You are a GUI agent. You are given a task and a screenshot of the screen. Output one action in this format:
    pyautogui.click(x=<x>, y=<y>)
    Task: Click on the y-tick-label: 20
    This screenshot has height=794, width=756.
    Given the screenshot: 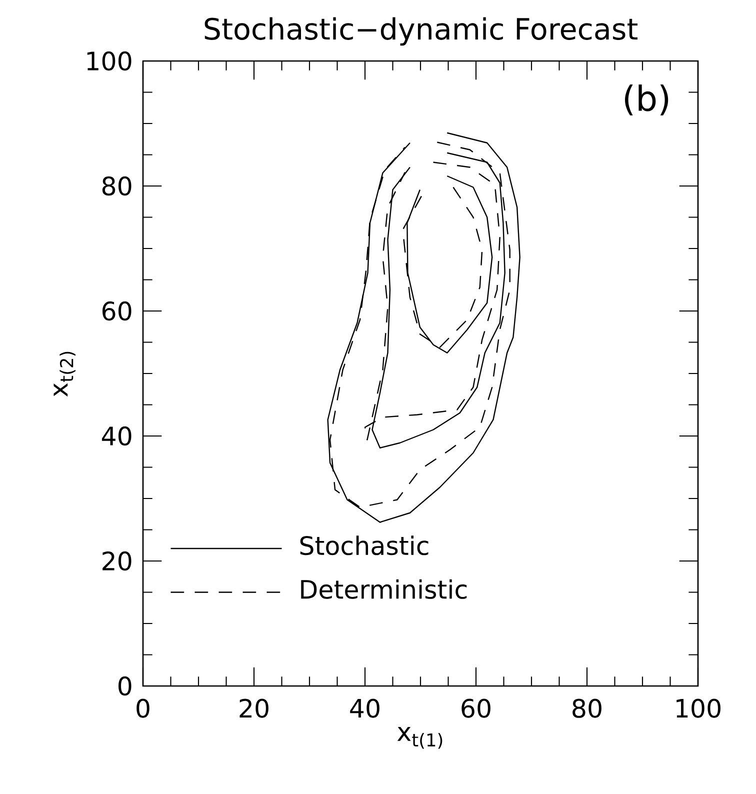 What is the action you would take?
    pyautogui.click(x=117, y=561)
    